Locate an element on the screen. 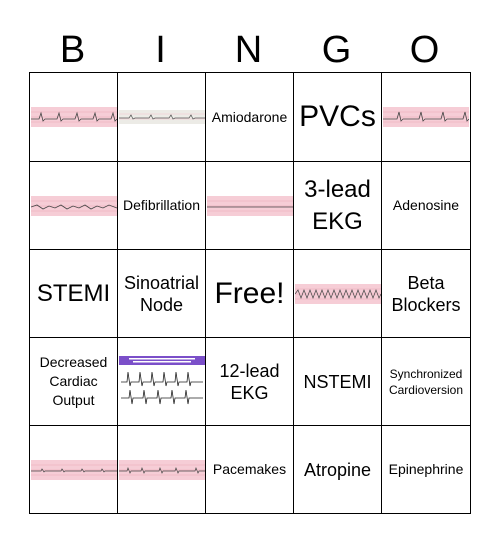 Image resolution: width=500 pixels, height=544 pixels. bingo-cell-11: STEMI is located at coordinates (74, 294).